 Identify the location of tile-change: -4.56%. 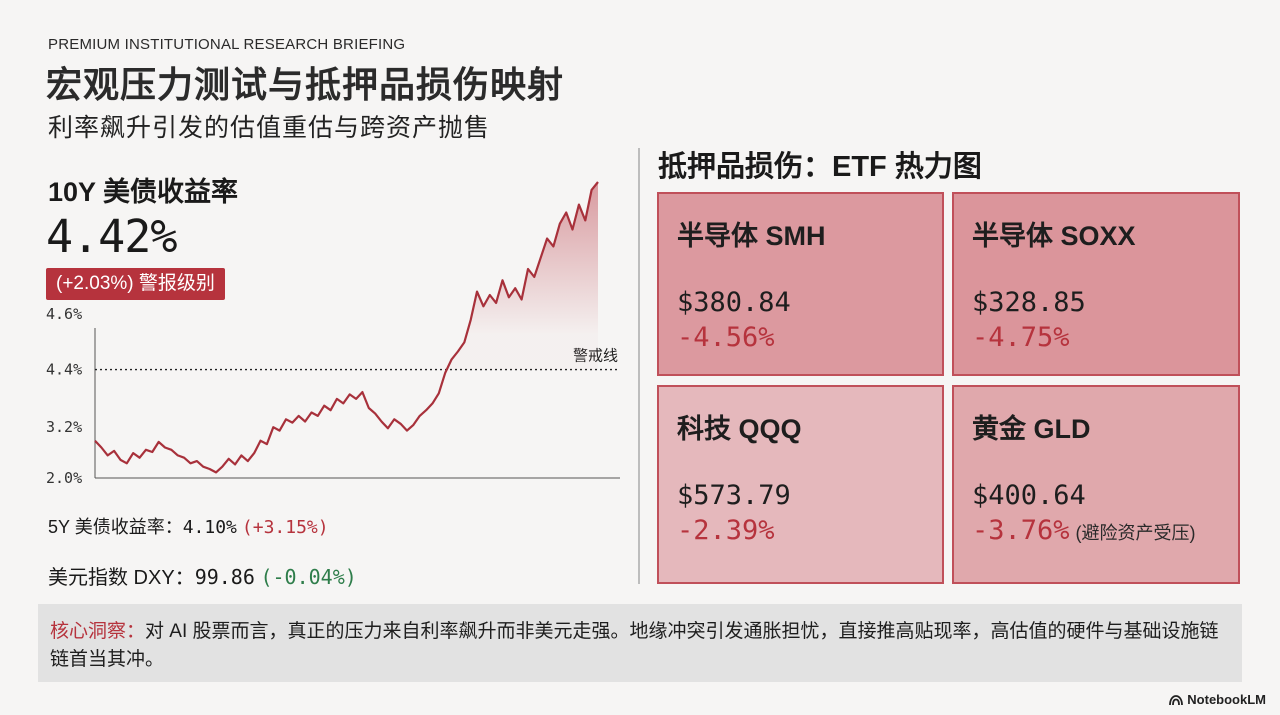
(809, 337).